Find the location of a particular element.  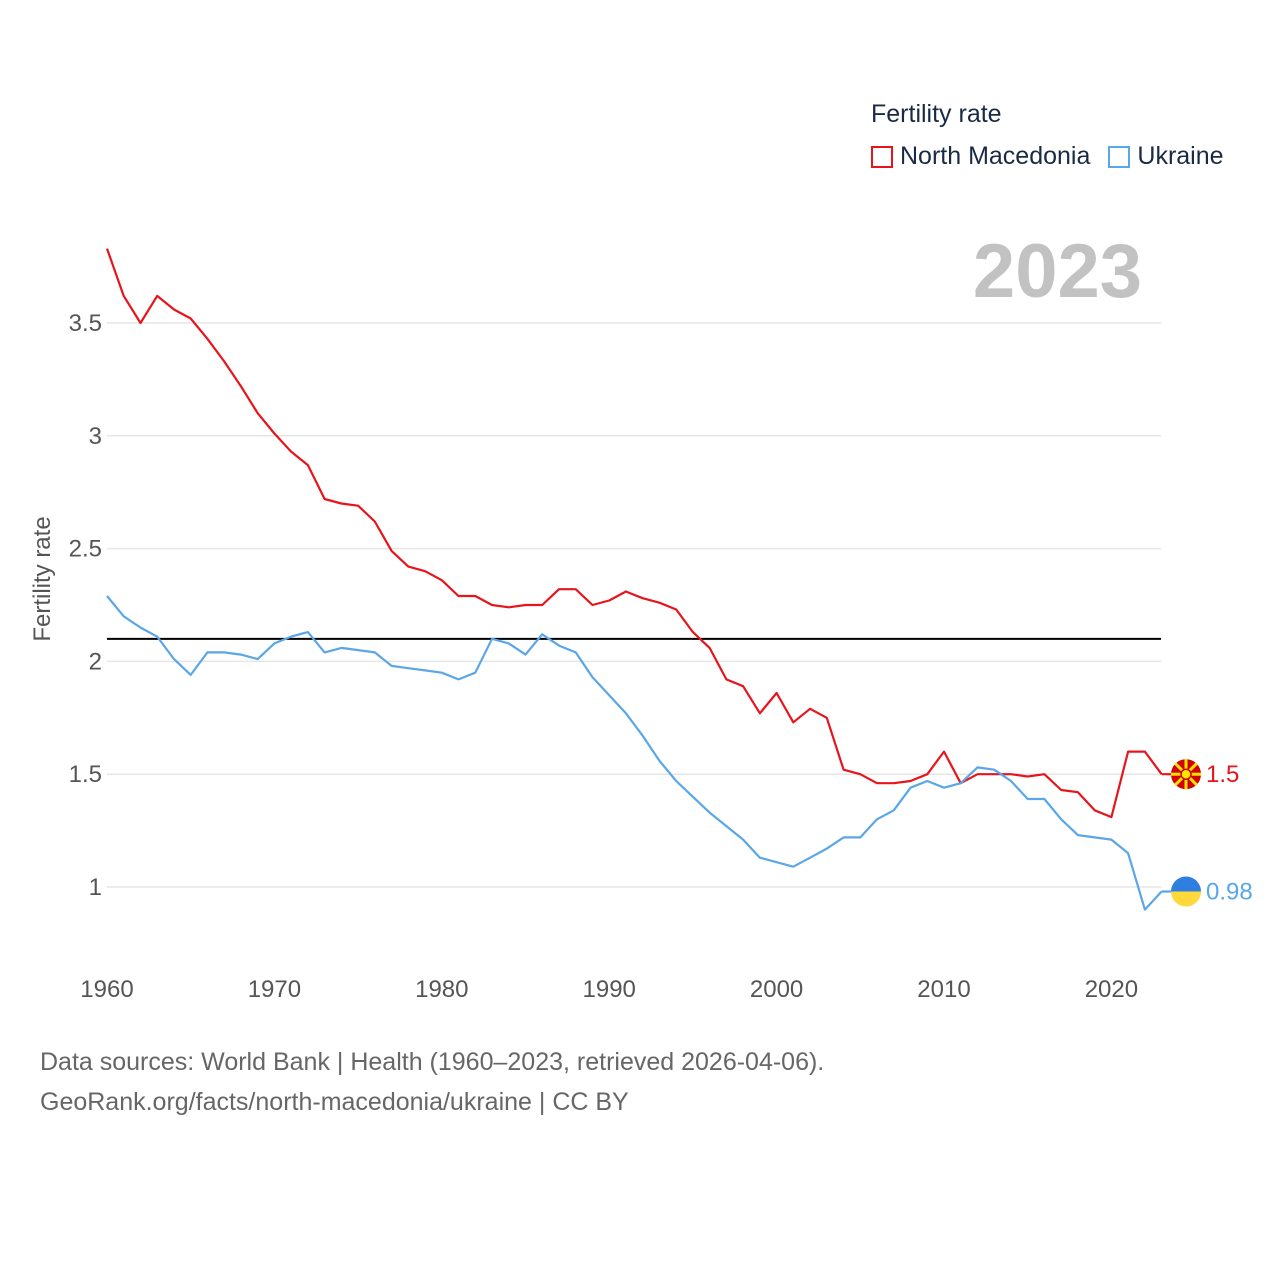

y-tick-label: 1 is located at coordinates (95, 887).